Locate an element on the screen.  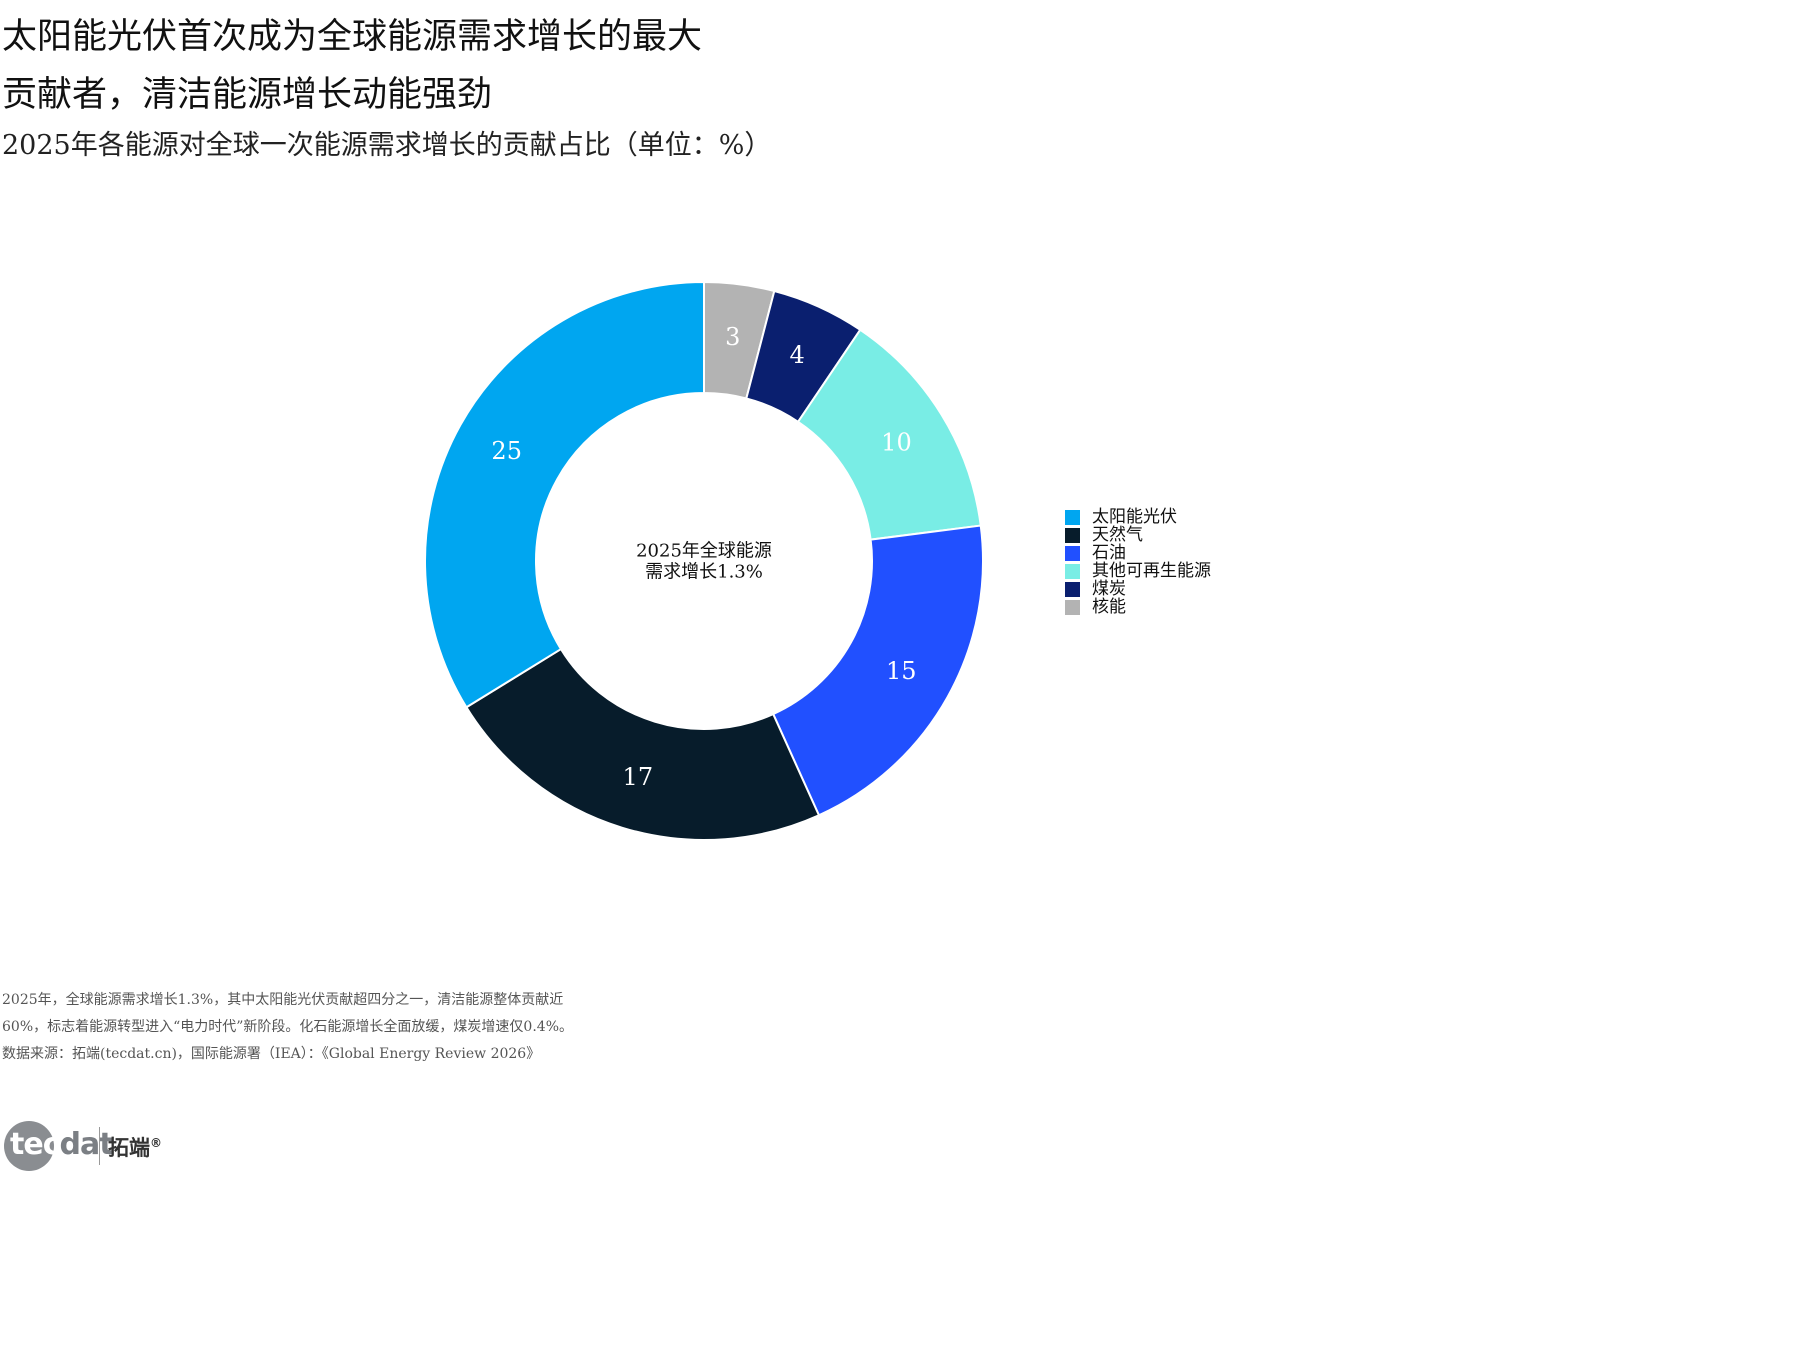
logo-dat: dat is located at coordinates (86, 1144).